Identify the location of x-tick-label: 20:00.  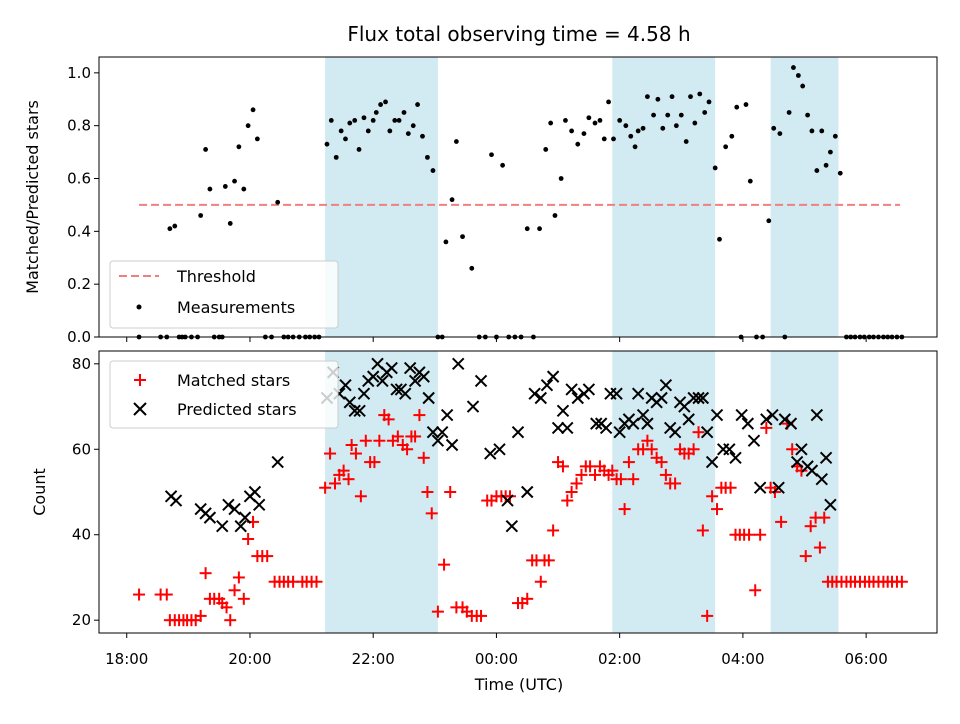
(249, 659).